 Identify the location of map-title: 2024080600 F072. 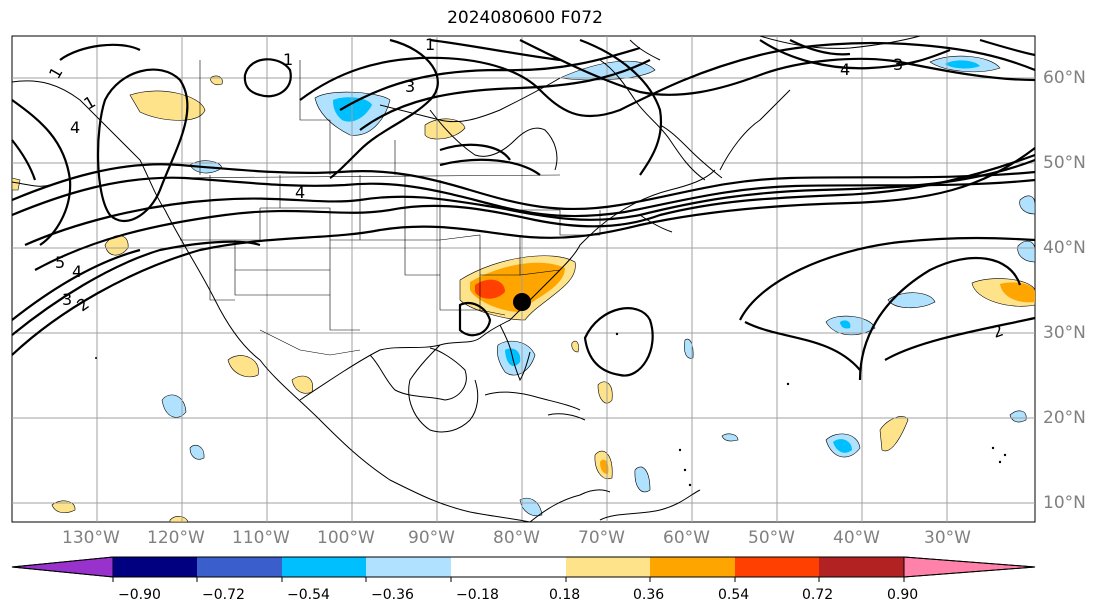
(525, 18).